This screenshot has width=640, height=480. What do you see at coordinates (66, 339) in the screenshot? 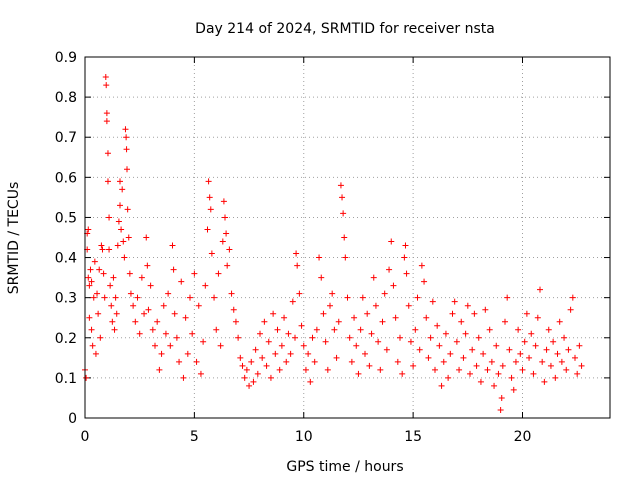
I see `y-tick-label: 0.2` at bounding box center [66, 339].